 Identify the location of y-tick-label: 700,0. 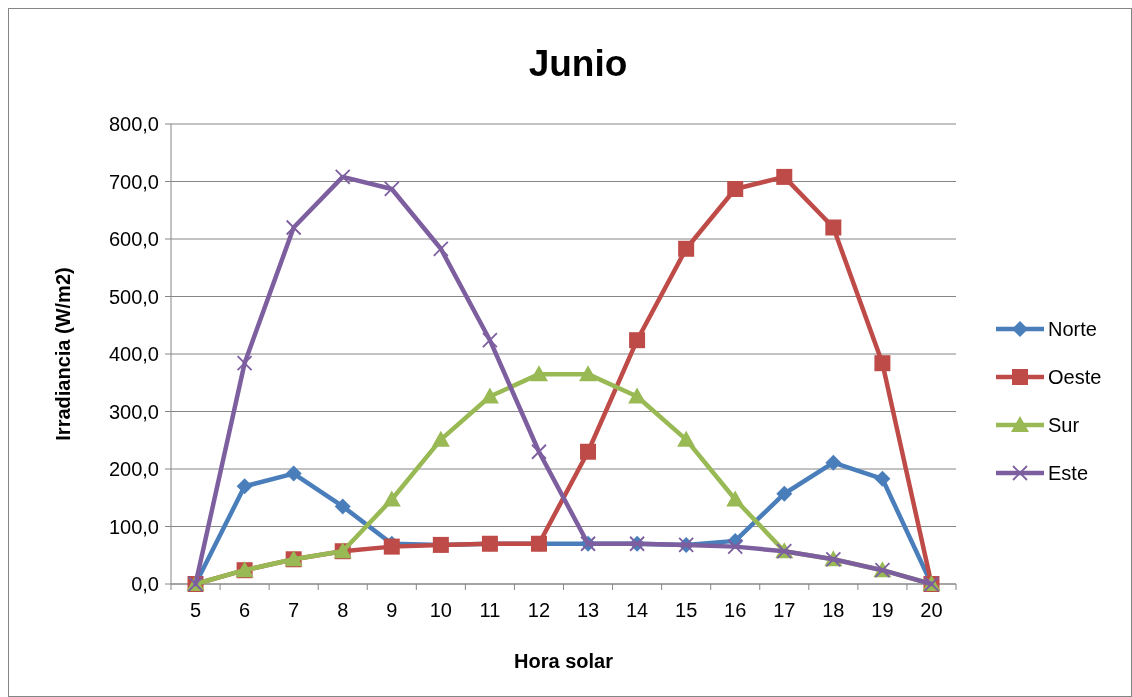
(133, 181).